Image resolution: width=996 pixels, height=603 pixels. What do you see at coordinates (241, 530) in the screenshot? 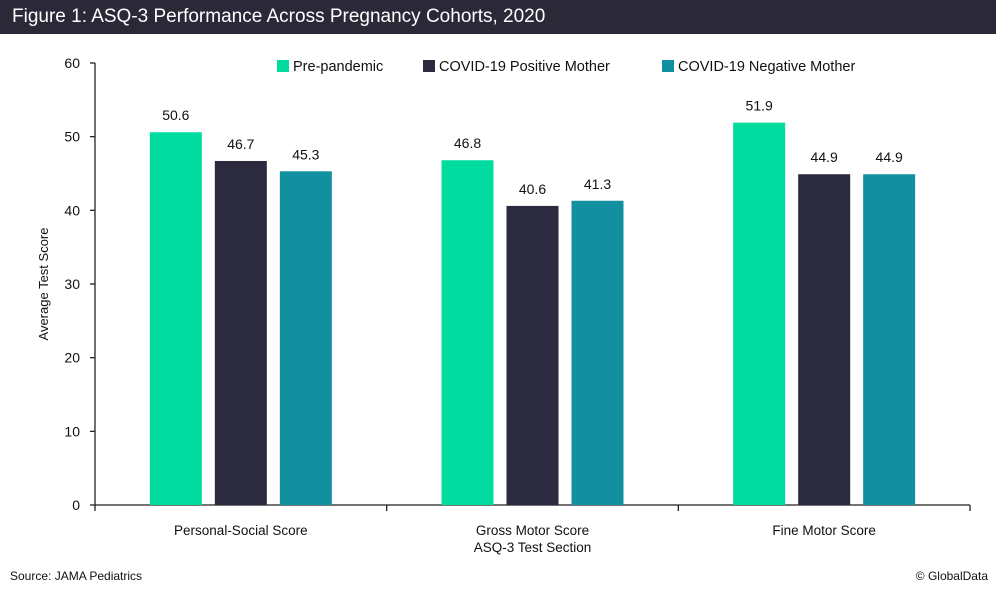
I see `x-tick-label: Personal-Social Score` at bounding box center [241, 530].